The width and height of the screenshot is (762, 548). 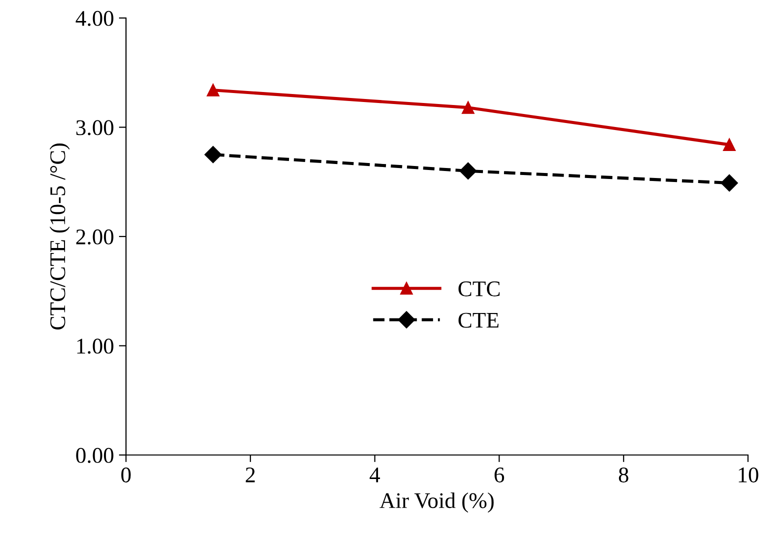 What do you see at coordinates (250, 475) in the screenshot?
I see `x-tick-label: 2` at bounding box center [250, 475].